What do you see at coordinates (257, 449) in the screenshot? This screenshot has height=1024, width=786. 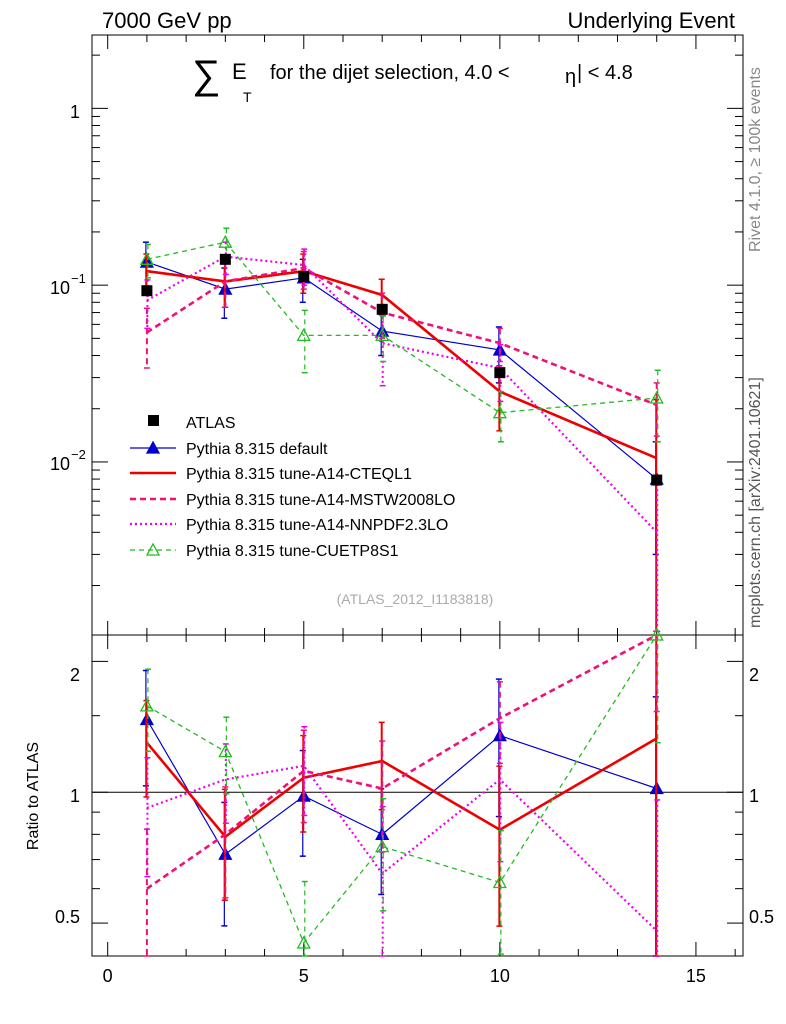 I see `legend-label-default: Pythia 8.315 default` at bounding box center [257, 449].